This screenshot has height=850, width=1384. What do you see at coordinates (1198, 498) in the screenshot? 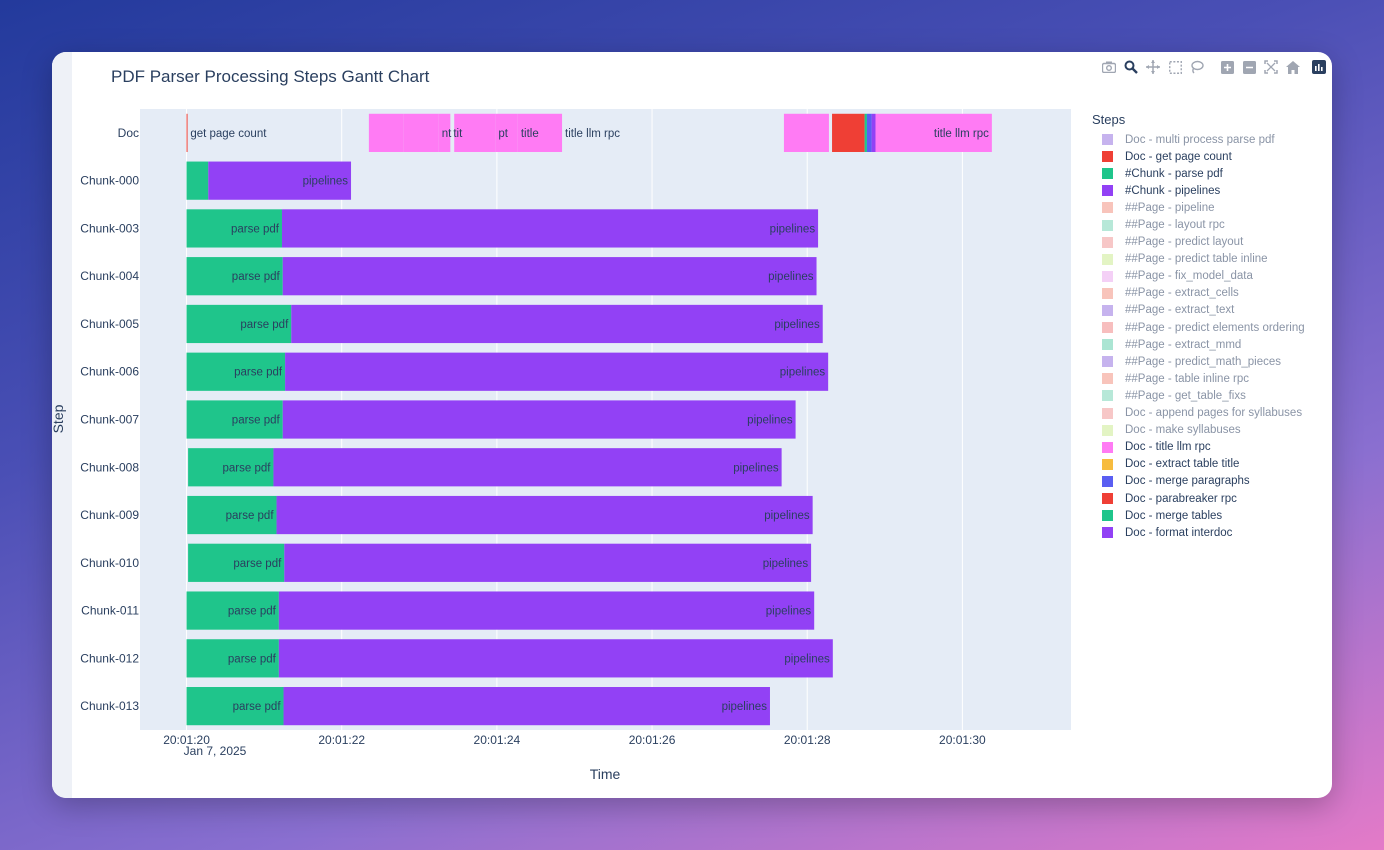
I see `legend-item: Doc - parabreaker rpc` at bounding box center [1198, 498].